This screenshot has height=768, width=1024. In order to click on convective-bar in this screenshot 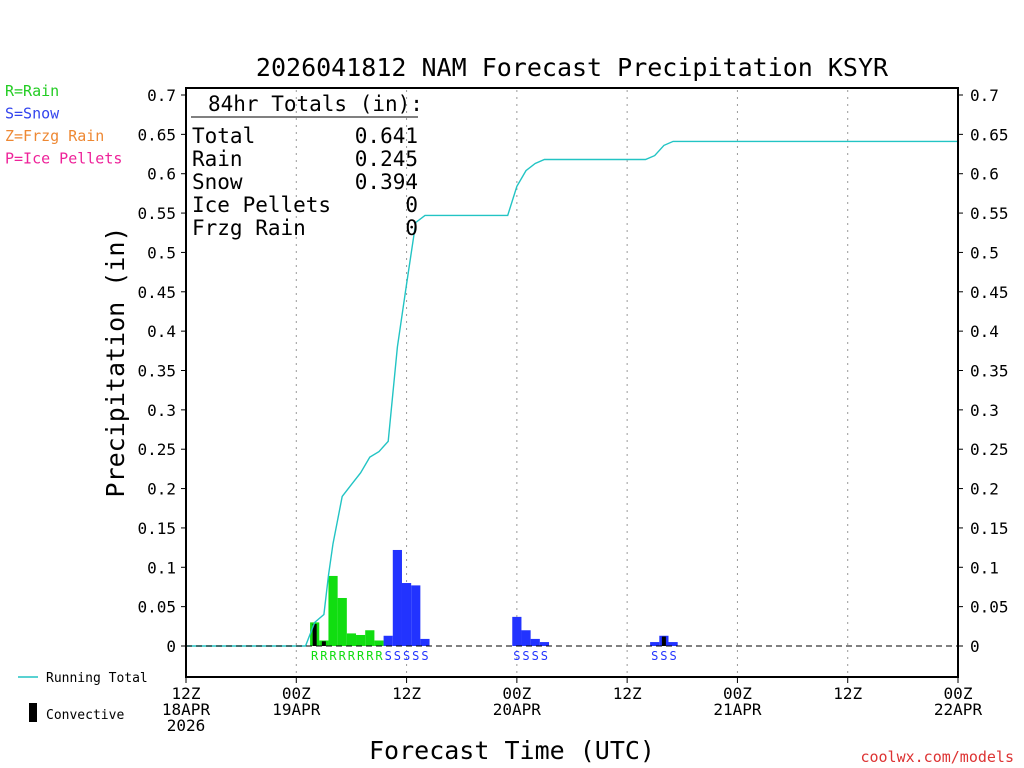, I will do `click(323, 643)`.